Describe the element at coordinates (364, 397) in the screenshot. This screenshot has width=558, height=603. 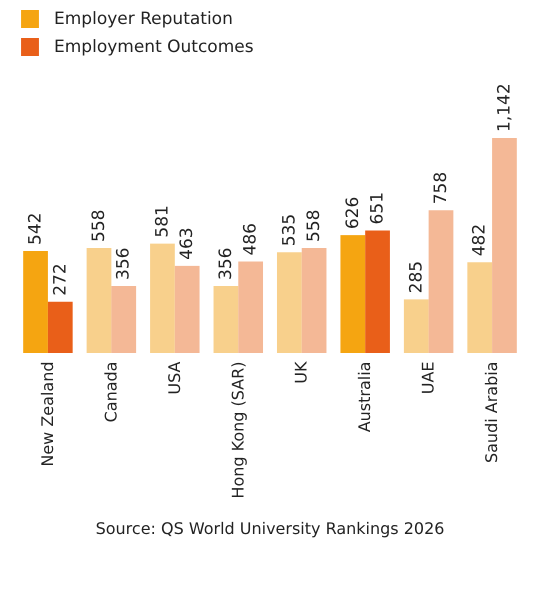
I see `x-tick-label: Australia` at that location.